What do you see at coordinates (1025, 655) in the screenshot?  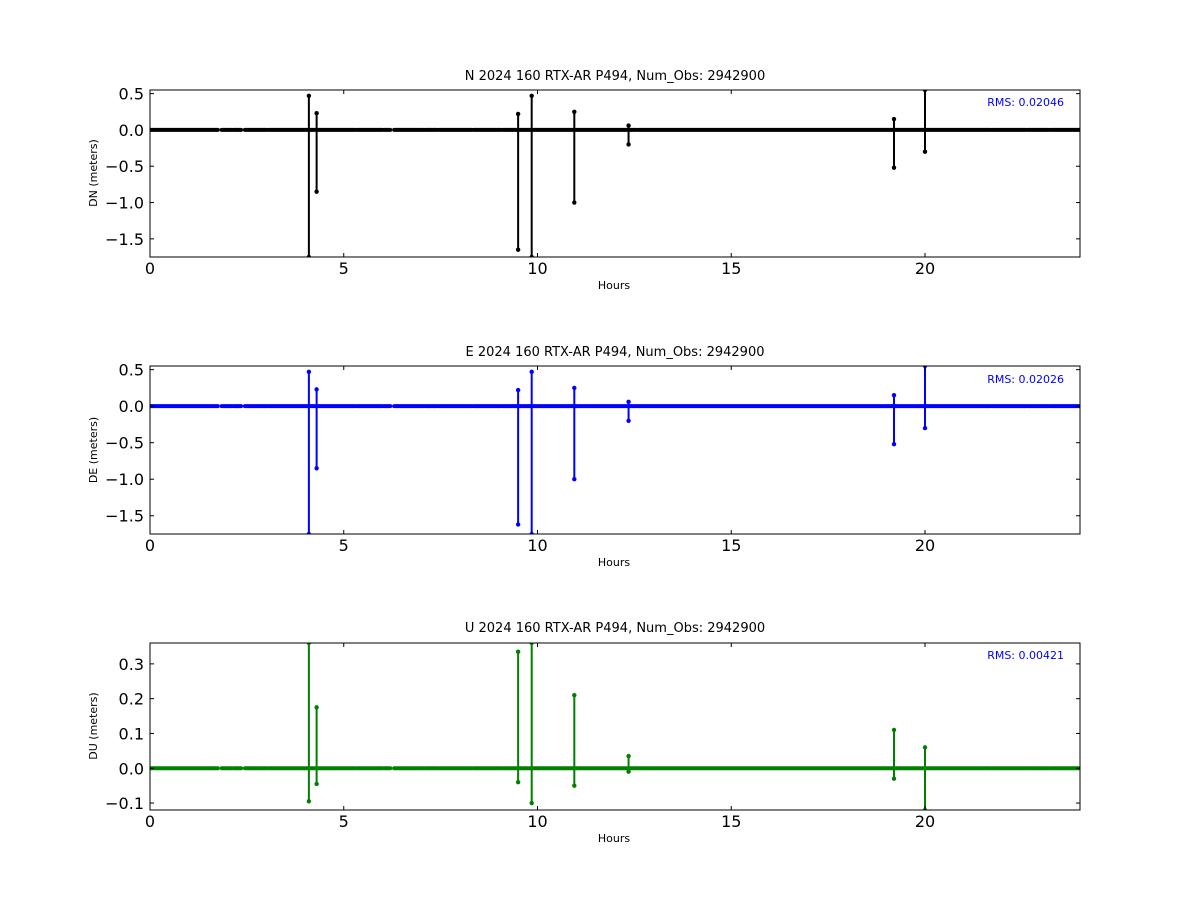 I see `rms-label: RMS: 0.00421` at bounding box center [1025, 655].